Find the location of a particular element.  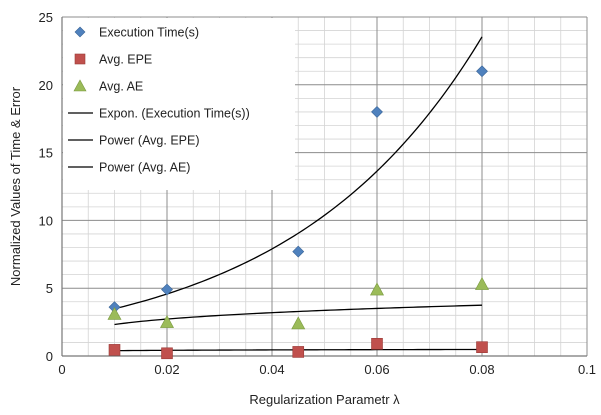

trendline is located at coordinates (298, 315).